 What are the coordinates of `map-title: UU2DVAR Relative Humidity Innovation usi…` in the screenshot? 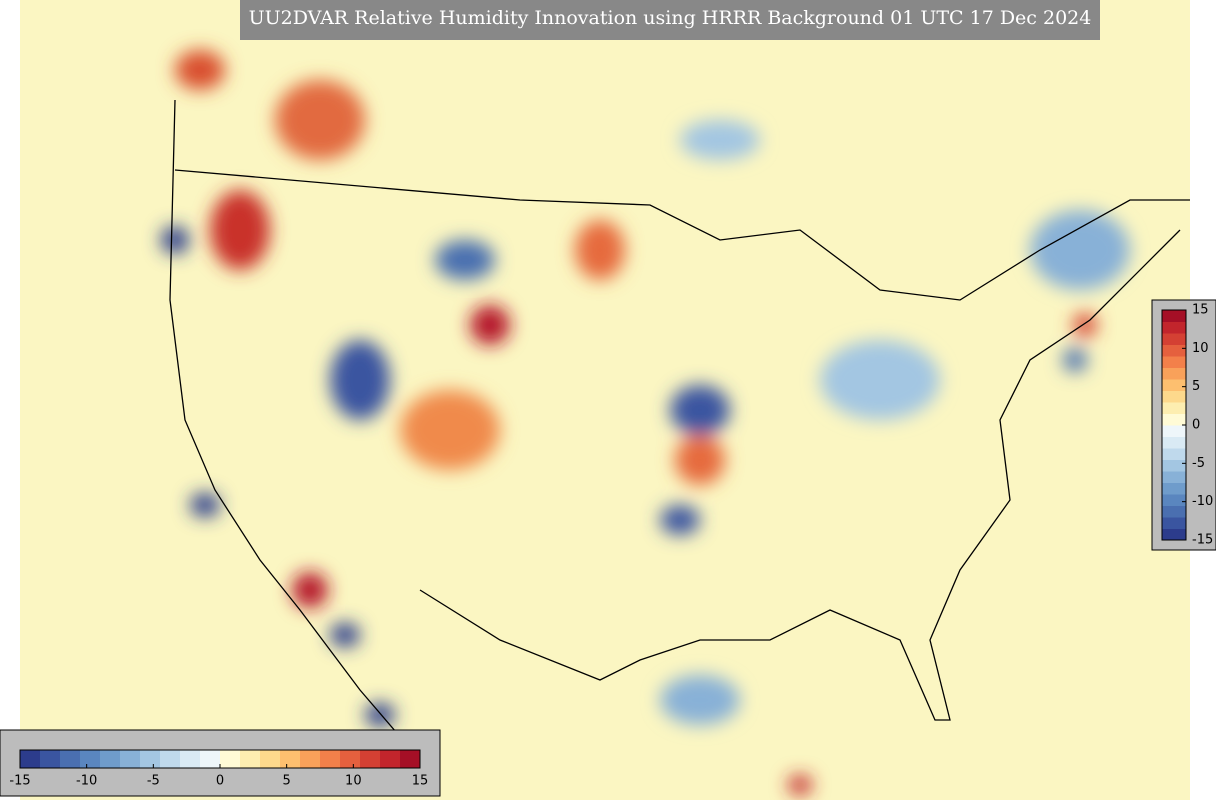 It's located at (670, 18).